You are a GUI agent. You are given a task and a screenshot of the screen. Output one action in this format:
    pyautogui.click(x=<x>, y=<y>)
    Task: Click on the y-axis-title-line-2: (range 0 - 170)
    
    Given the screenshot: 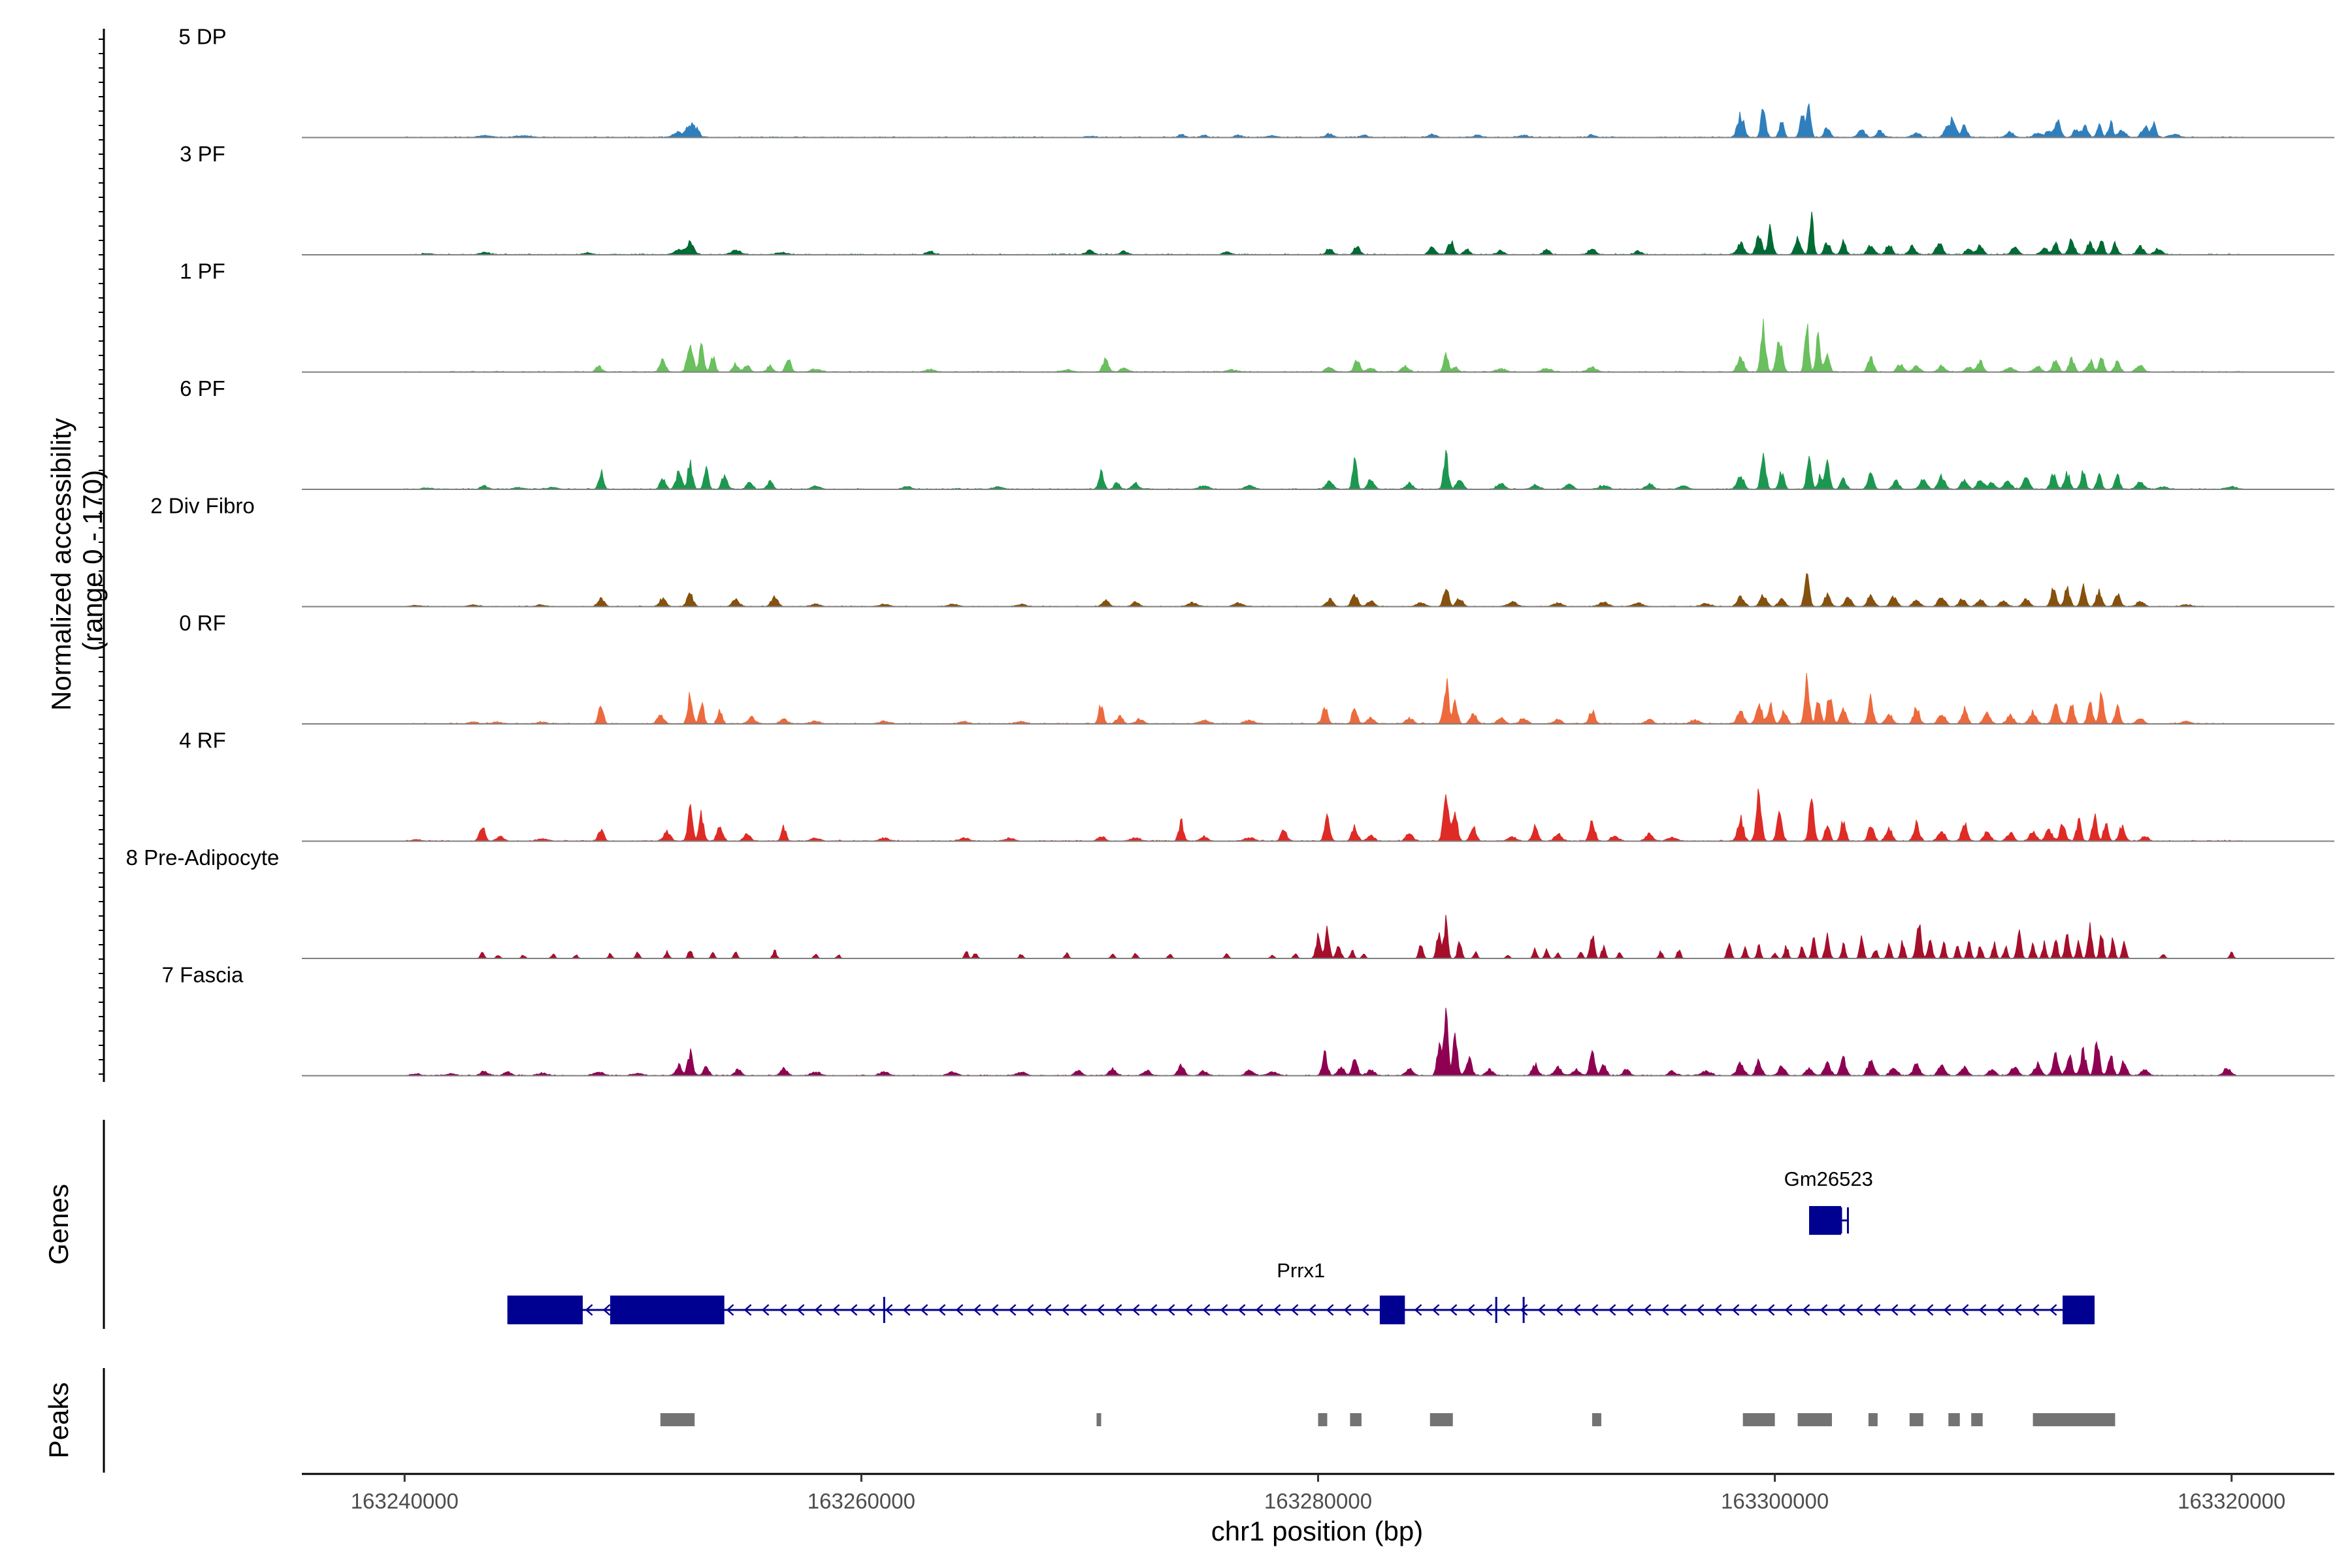 What is the action you would take?
    pyautogui.click(x=92, y=560)
    